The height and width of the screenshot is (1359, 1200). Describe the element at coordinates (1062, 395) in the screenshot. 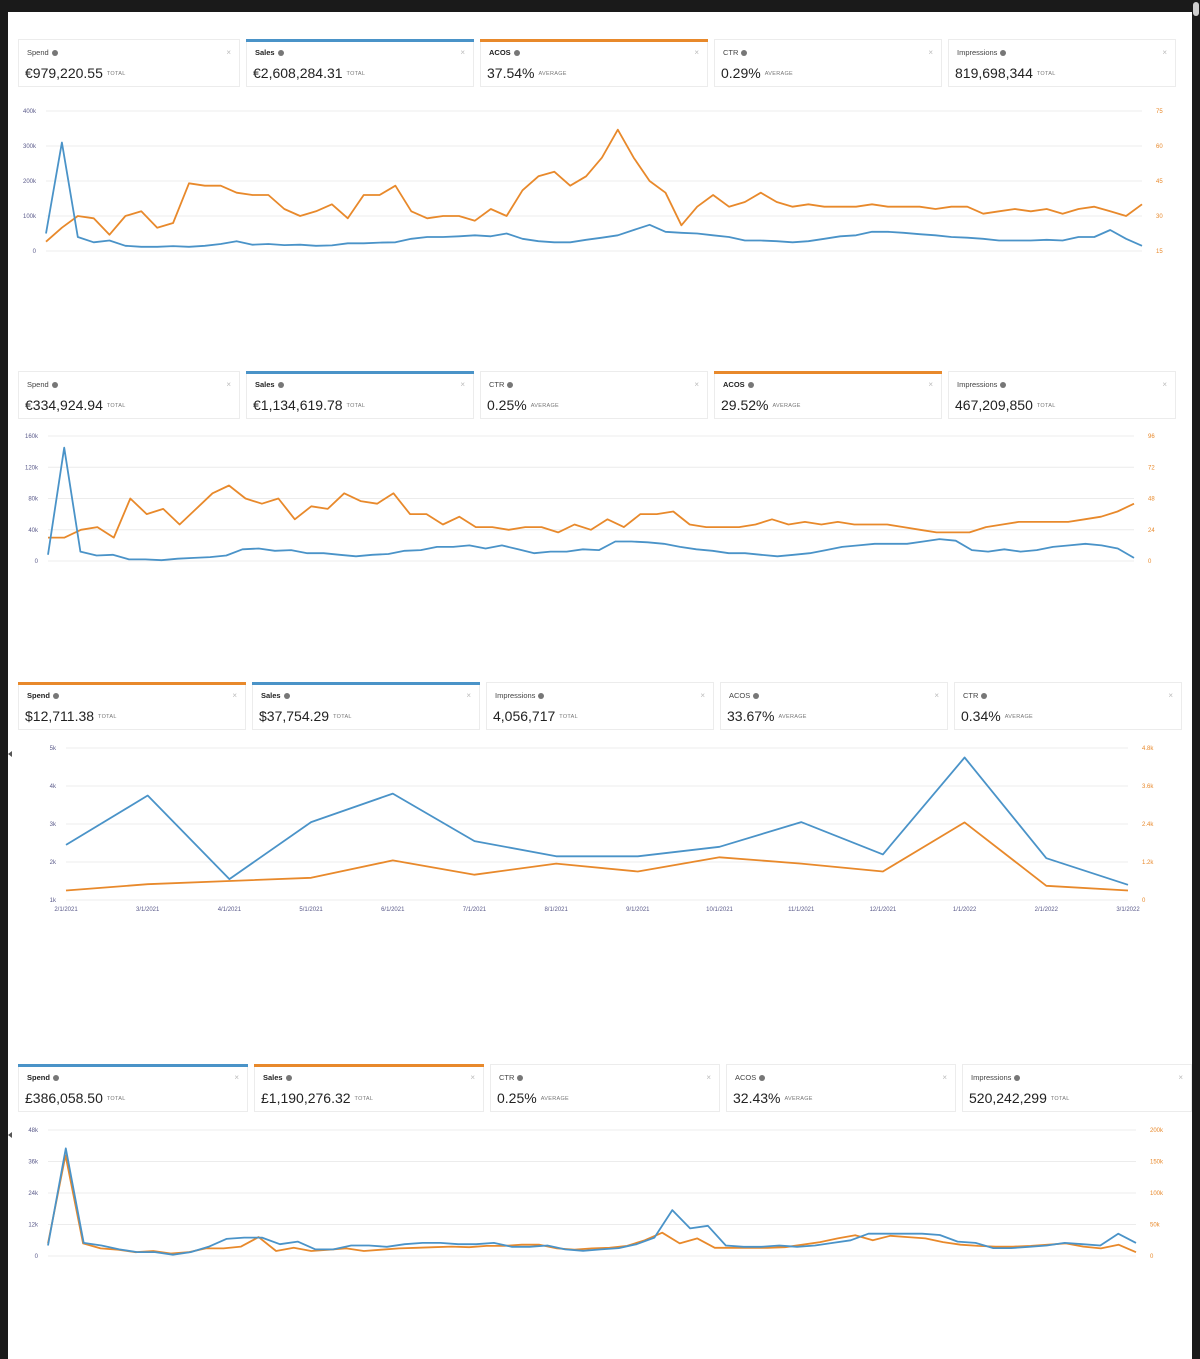

I see `metric-tile-impressions: Impressions 467,209,850 TOTAL ×` at that location.